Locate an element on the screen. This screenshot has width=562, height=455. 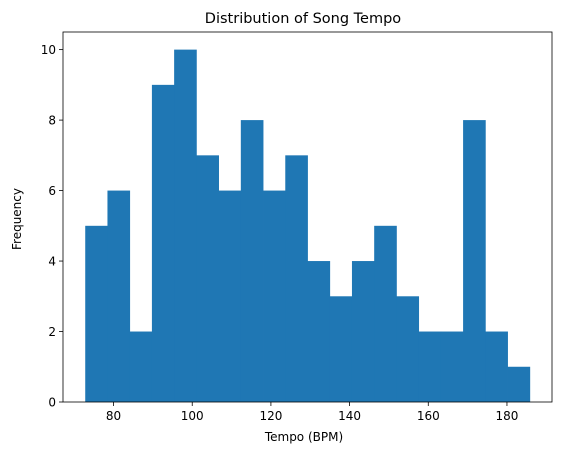
y-tick-label: 6 is located at coordinates (52, 191).